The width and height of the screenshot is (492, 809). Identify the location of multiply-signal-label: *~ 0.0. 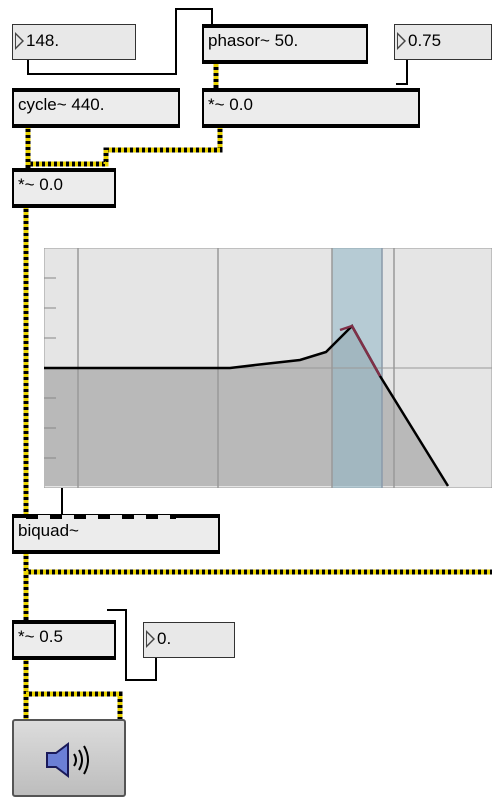
(40, 184).